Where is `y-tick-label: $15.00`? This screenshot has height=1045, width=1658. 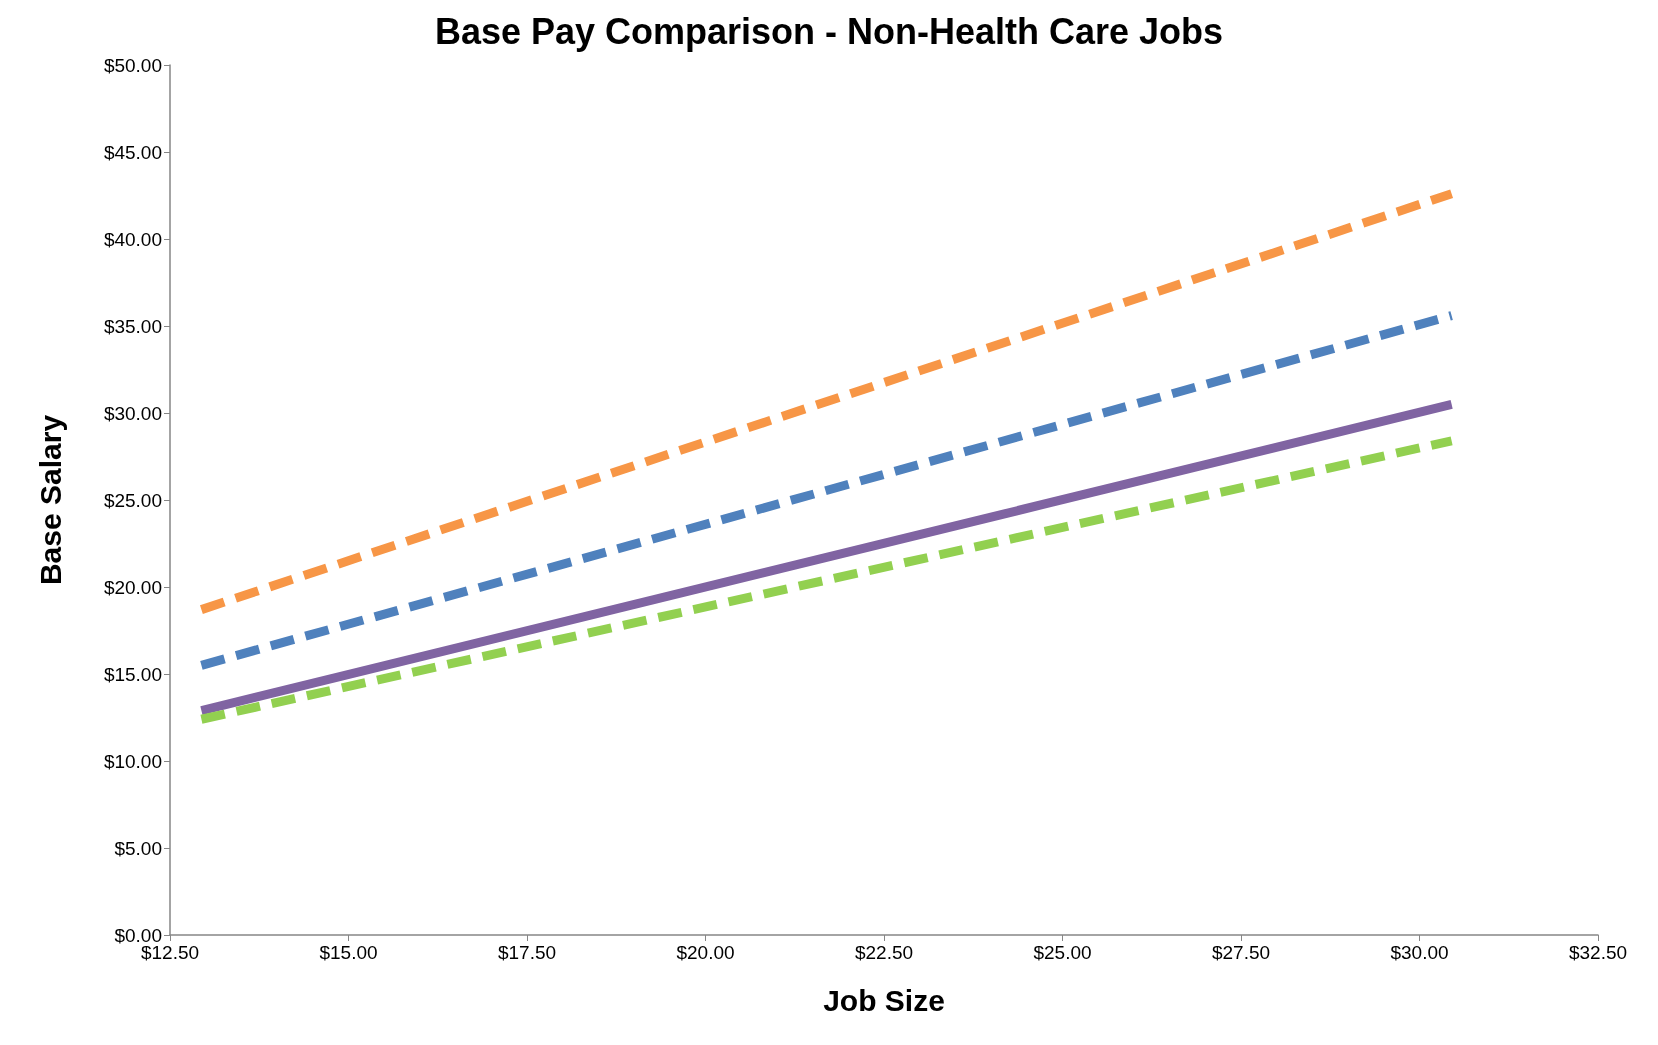
y-tick-label: $15.00 is located at coordinates (132, 674).